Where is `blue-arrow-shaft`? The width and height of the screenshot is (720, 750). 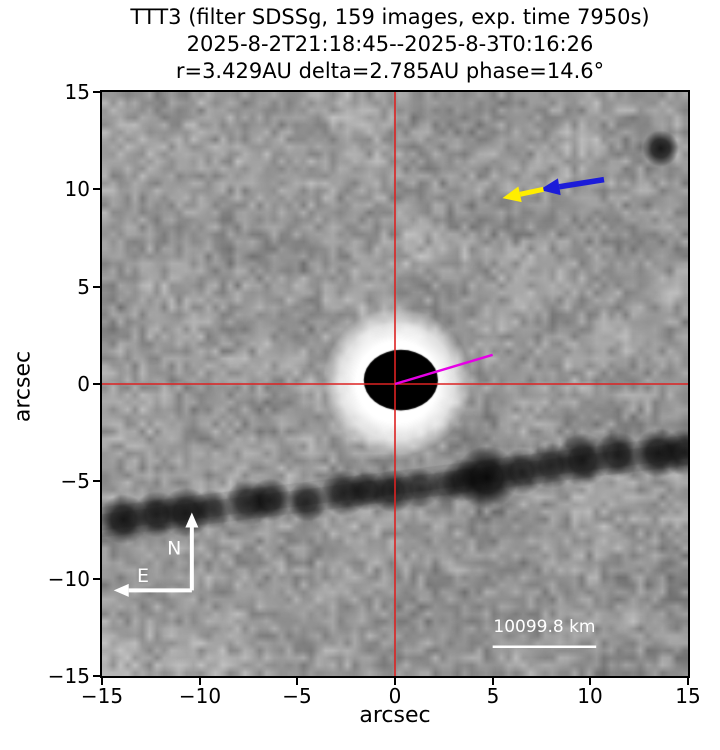 blue-arrow-shaft is located at coordinates (581, 183).